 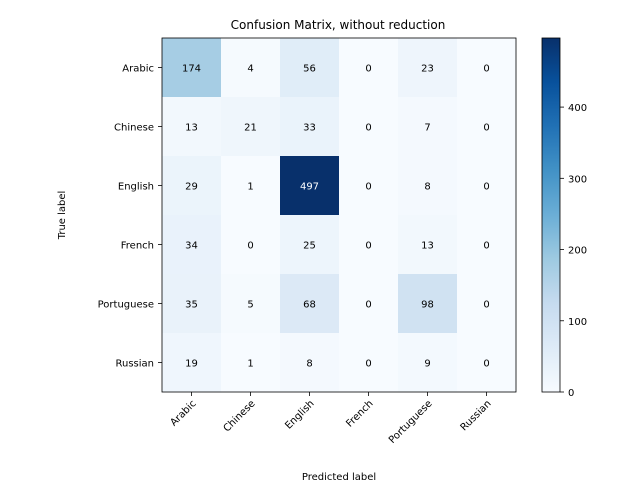 I want to click on x-tick-label: Russian, so click(x=476, y=415).